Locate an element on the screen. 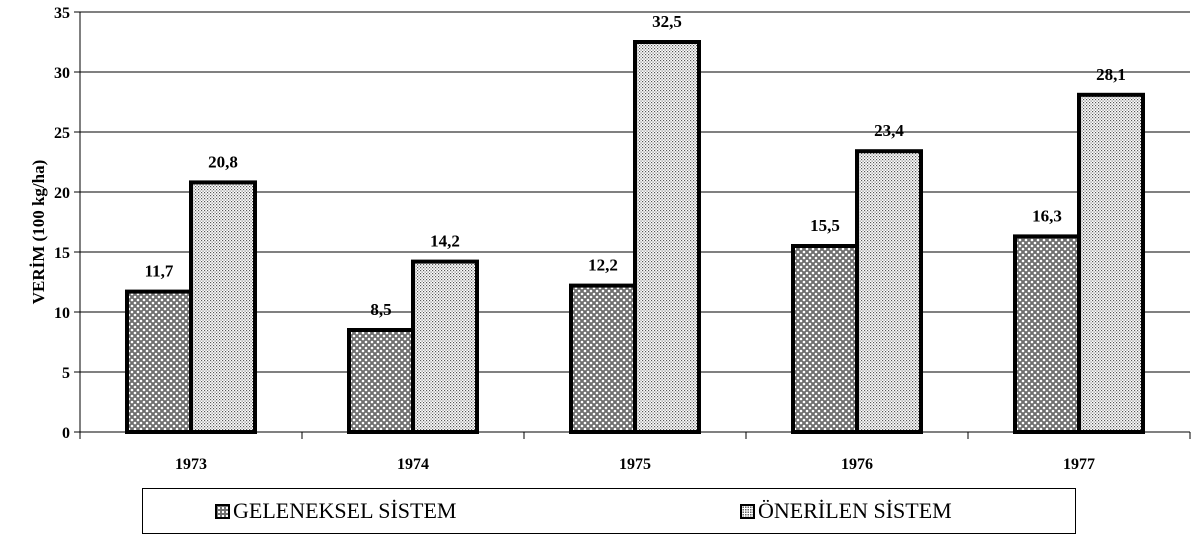 Image resolution: width=1194 pixels, height=536 pixels. y-tick-label: 0 is located at coordinates (66, 433).